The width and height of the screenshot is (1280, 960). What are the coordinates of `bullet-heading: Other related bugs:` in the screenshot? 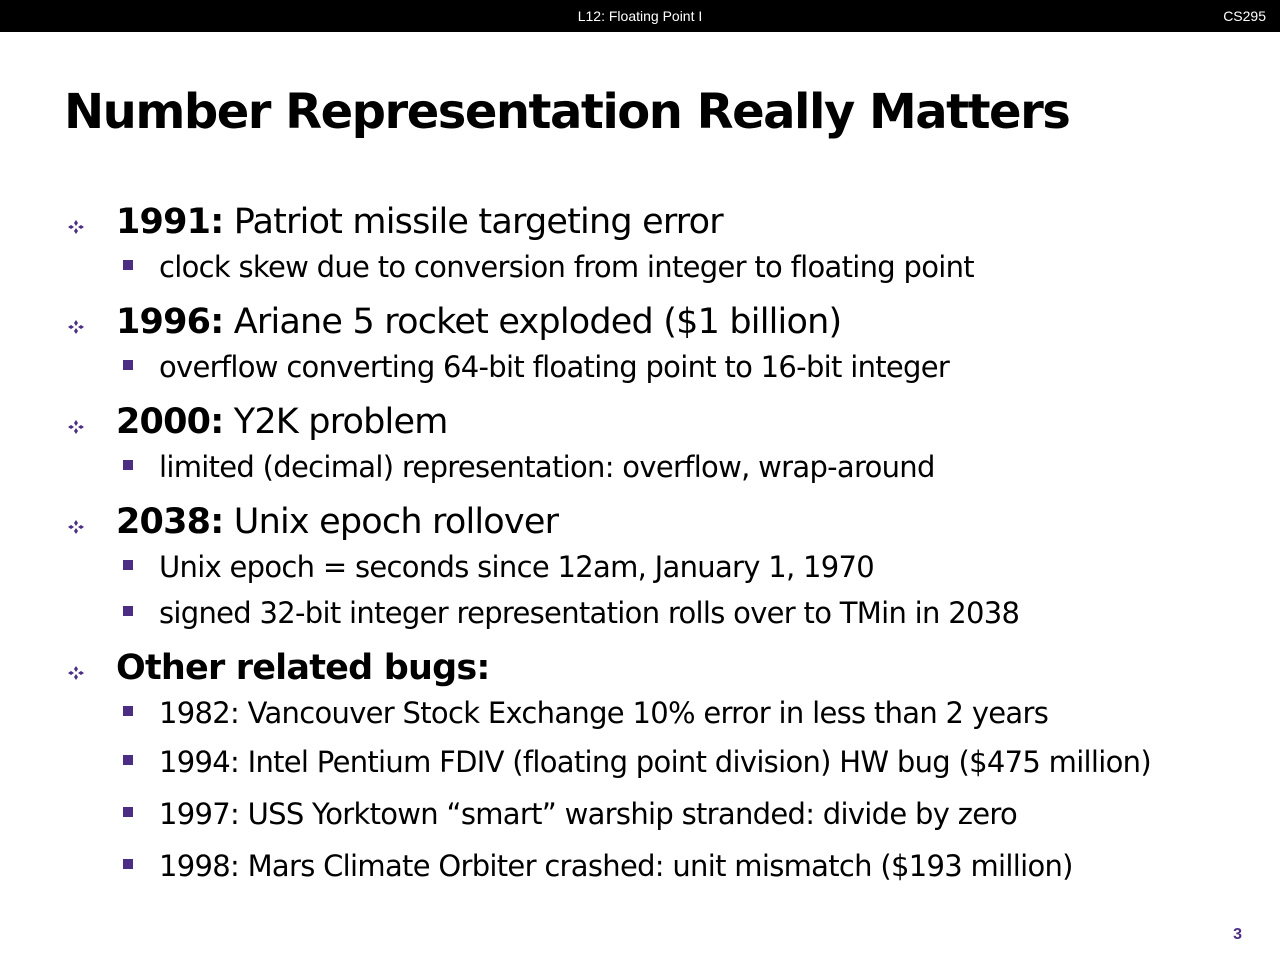 It's located at (303, 668).